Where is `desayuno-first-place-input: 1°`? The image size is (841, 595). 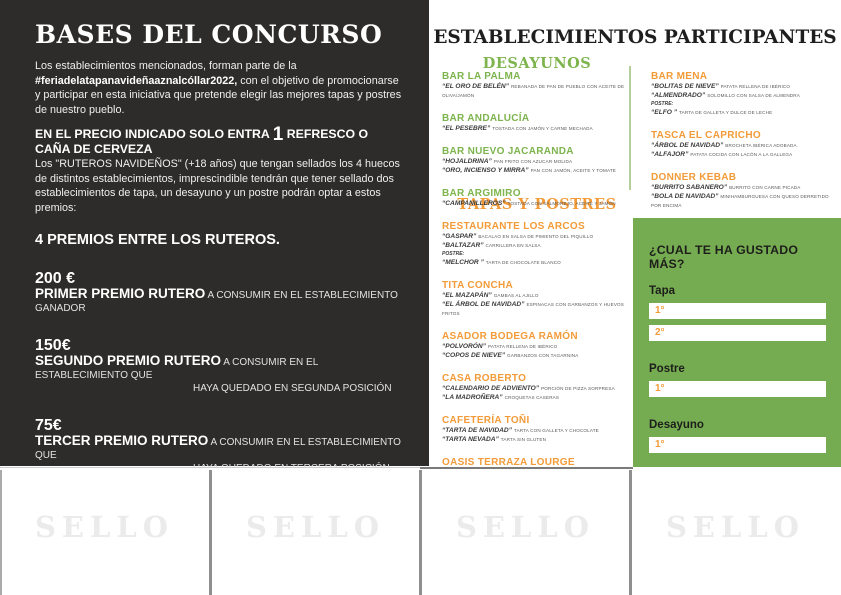 desayuno-first-place-input: 1° is located at coordinates (737, 445).